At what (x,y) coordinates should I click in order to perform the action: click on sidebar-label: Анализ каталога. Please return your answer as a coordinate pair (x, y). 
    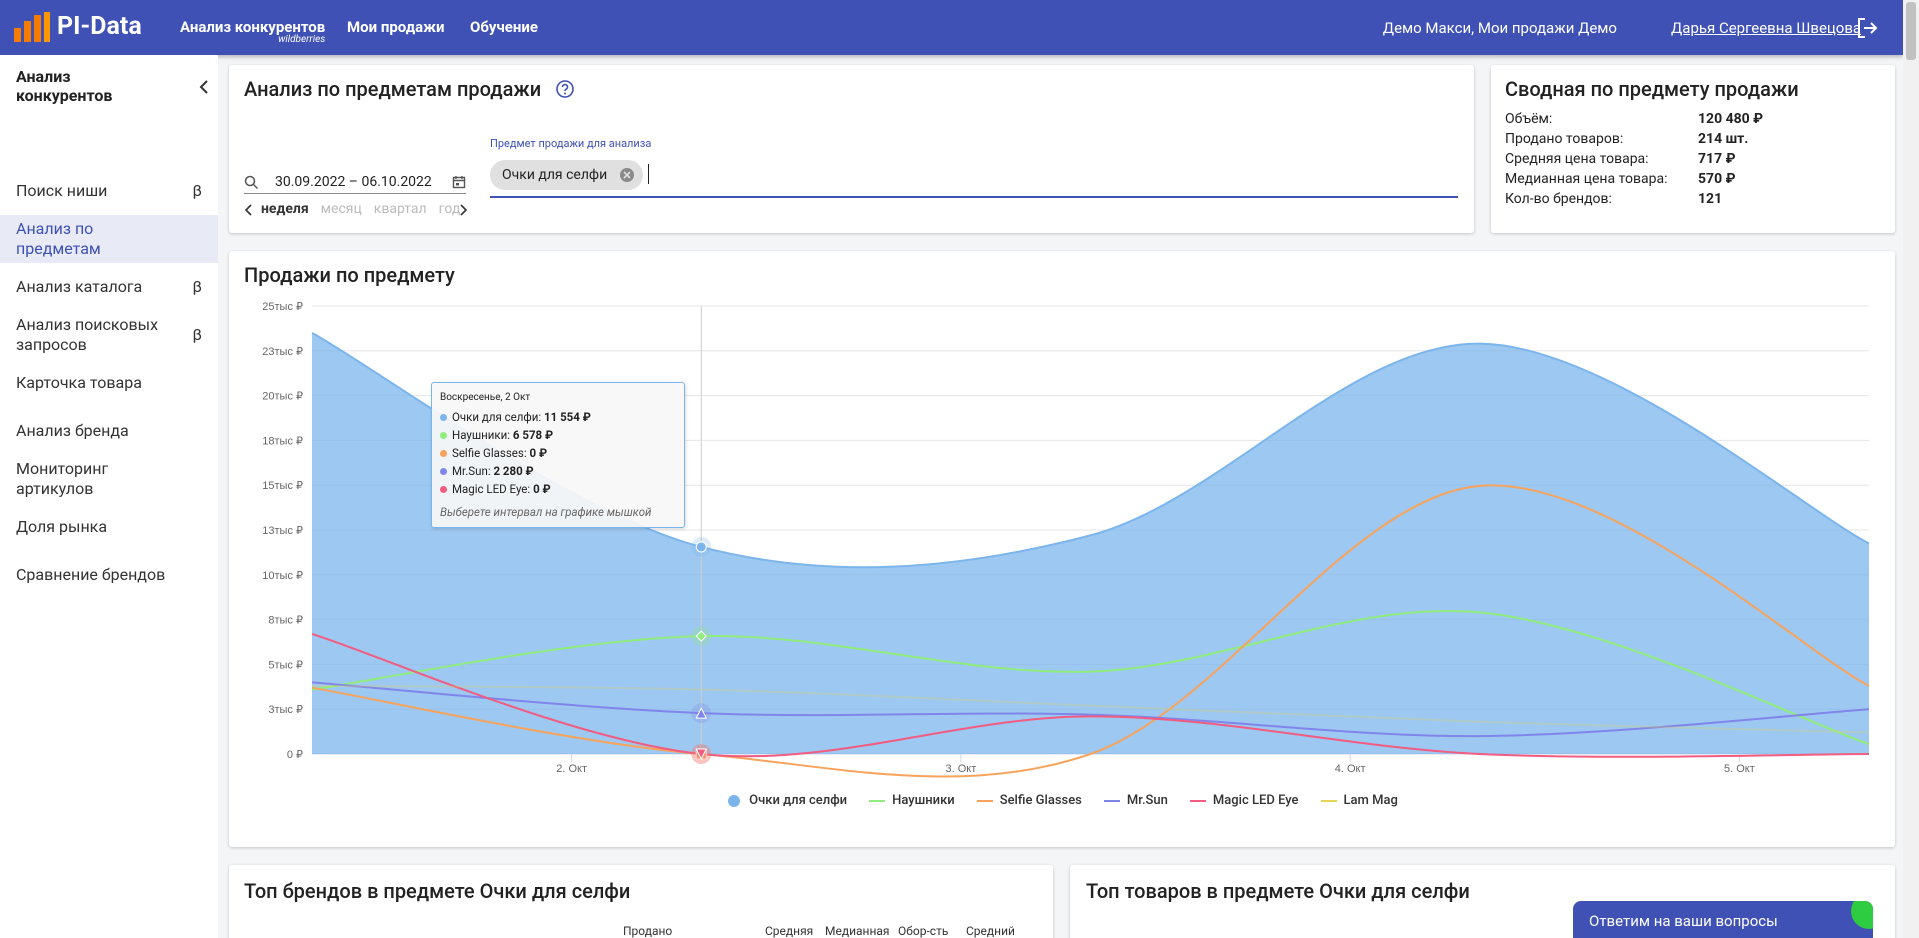
    Looking at the image, I should click on (79, 286).